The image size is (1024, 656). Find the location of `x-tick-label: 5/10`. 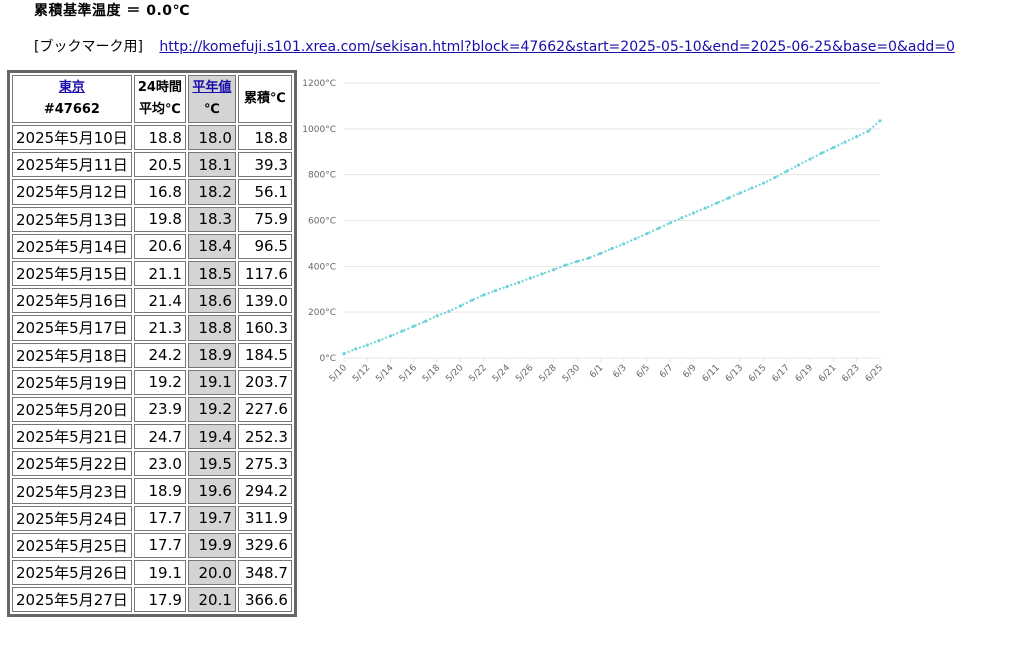

x-tick-label: 5/10 is located at coordinates (339, 374).